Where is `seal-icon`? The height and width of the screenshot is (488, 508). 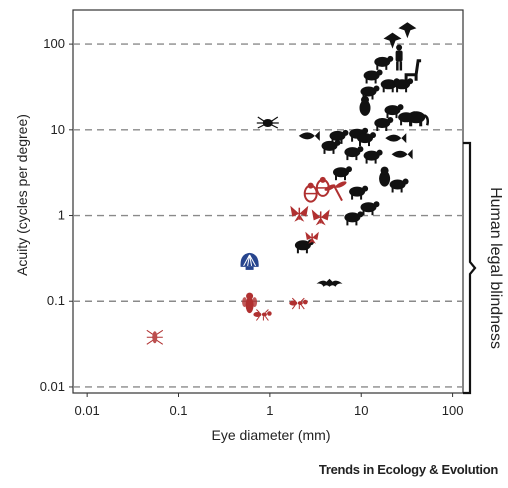 seal-icon is located at coordinates (373, 156).